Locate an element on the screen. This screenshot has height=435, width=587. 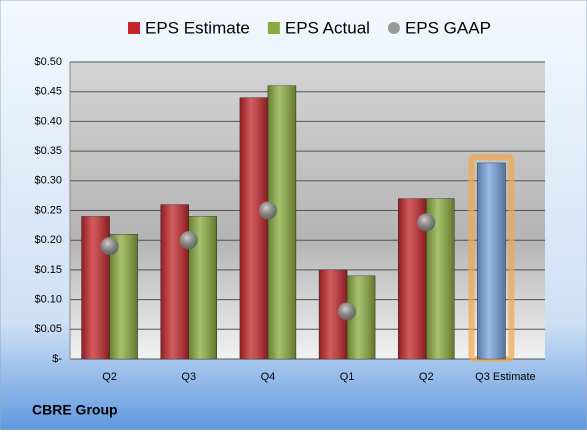
x-tick-label: Q3 is located at coordinates (188, 377).